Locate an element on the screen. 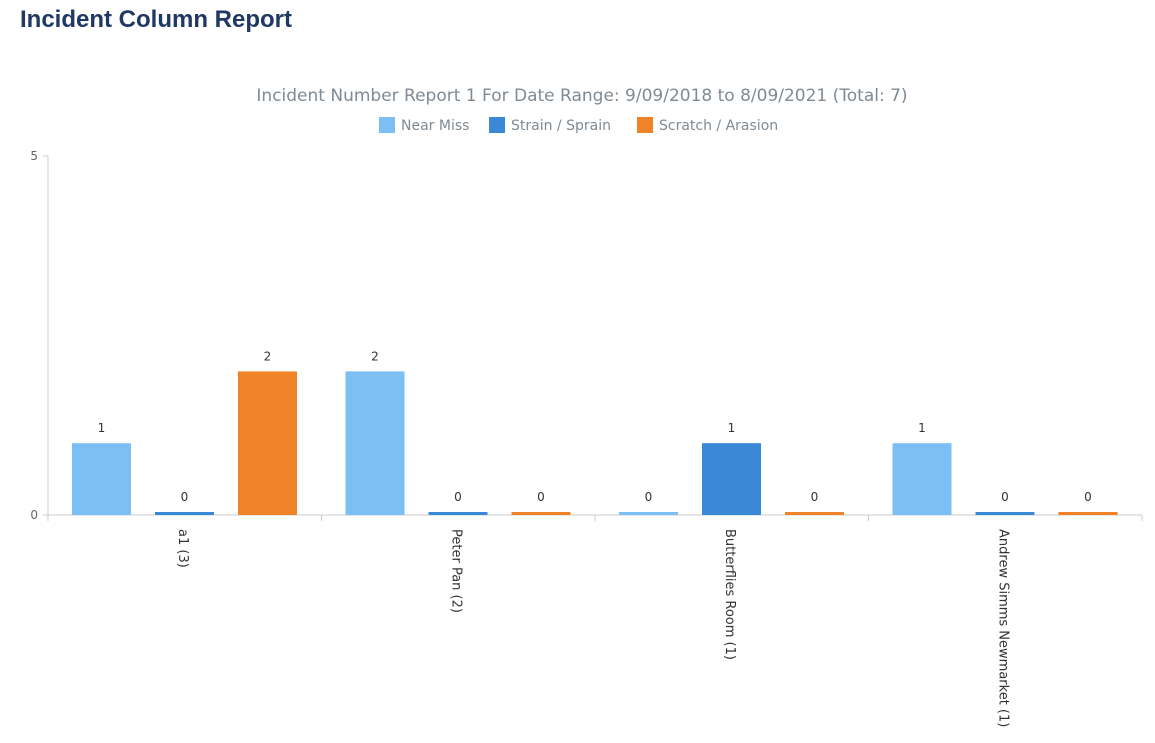 This screenshot has height=743, width=1155. y-tick-label: 0 is located at coordinates (34, 515).